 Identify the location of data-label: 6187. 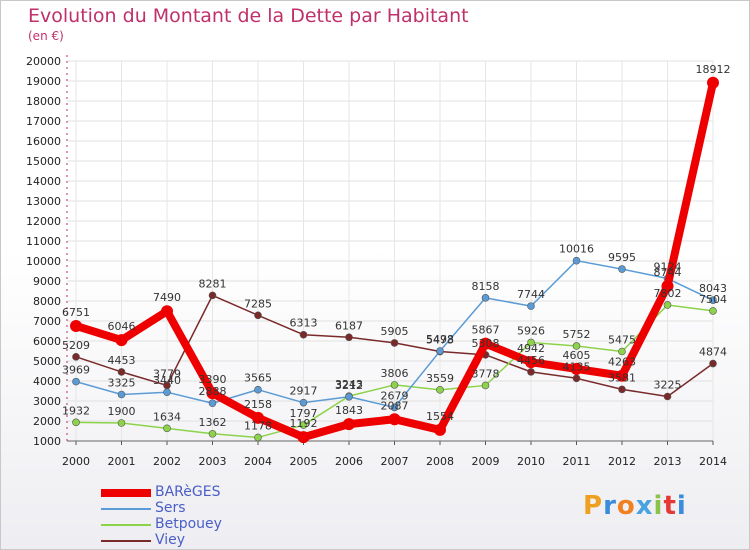
(349, 325).